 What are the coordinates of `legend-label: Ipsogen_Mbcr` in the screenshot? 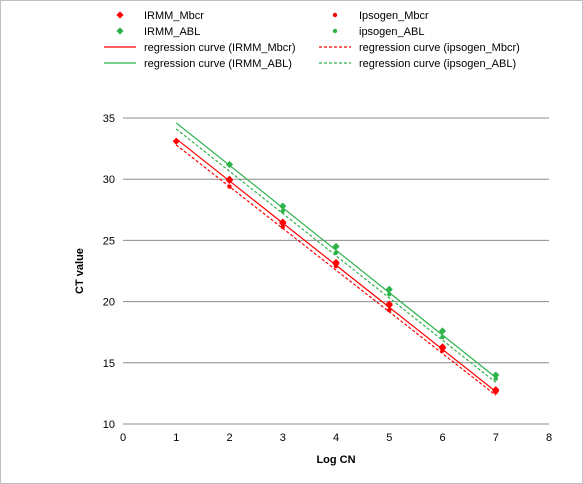 It's located at (394, 16).